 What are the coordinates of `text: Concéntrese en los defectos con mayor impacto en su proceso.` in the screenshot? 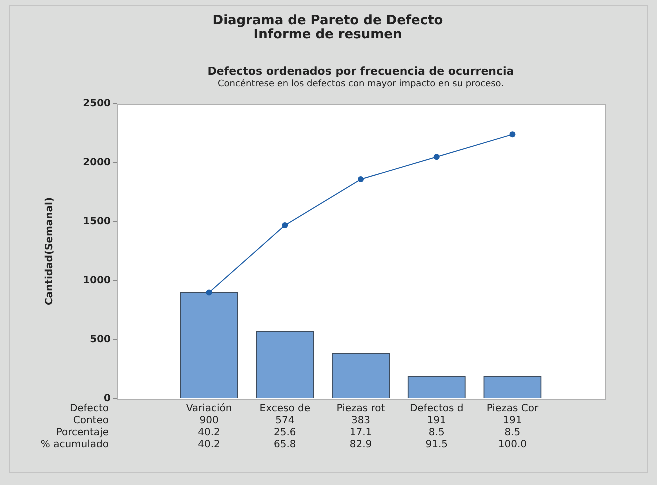 It's located at (361, 84).